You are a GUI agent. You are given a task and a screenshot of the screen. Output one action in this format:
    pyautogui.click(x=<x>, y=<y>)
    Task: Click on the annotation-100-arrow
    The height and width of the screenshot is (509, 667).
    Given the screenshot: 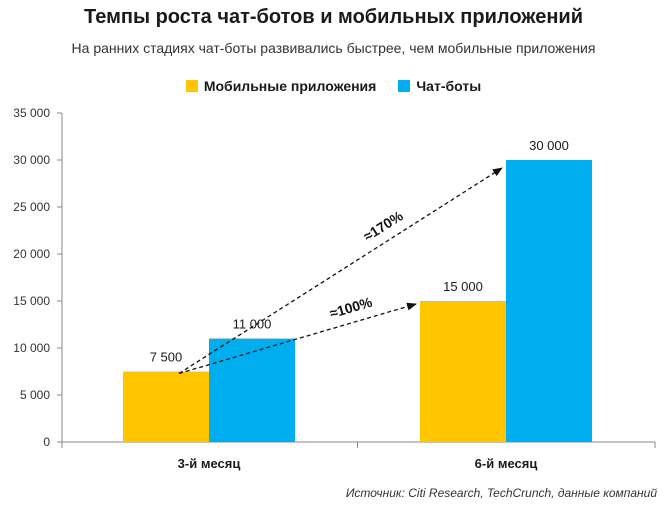 What is the action you would take?
    pyautogui.click(x=297, y=338)
    